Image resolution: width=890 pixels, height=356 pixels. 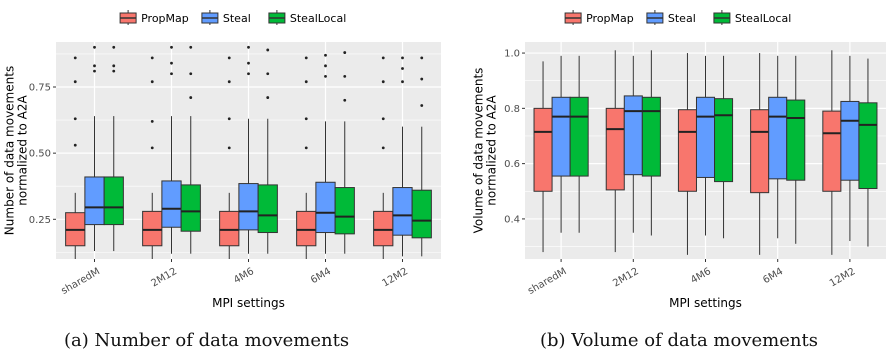 What do you see at coordinates (395, 277) in the screenshot?
I see `chart-a-x-tick-label: 12M2` at bounding box center [395, 277].